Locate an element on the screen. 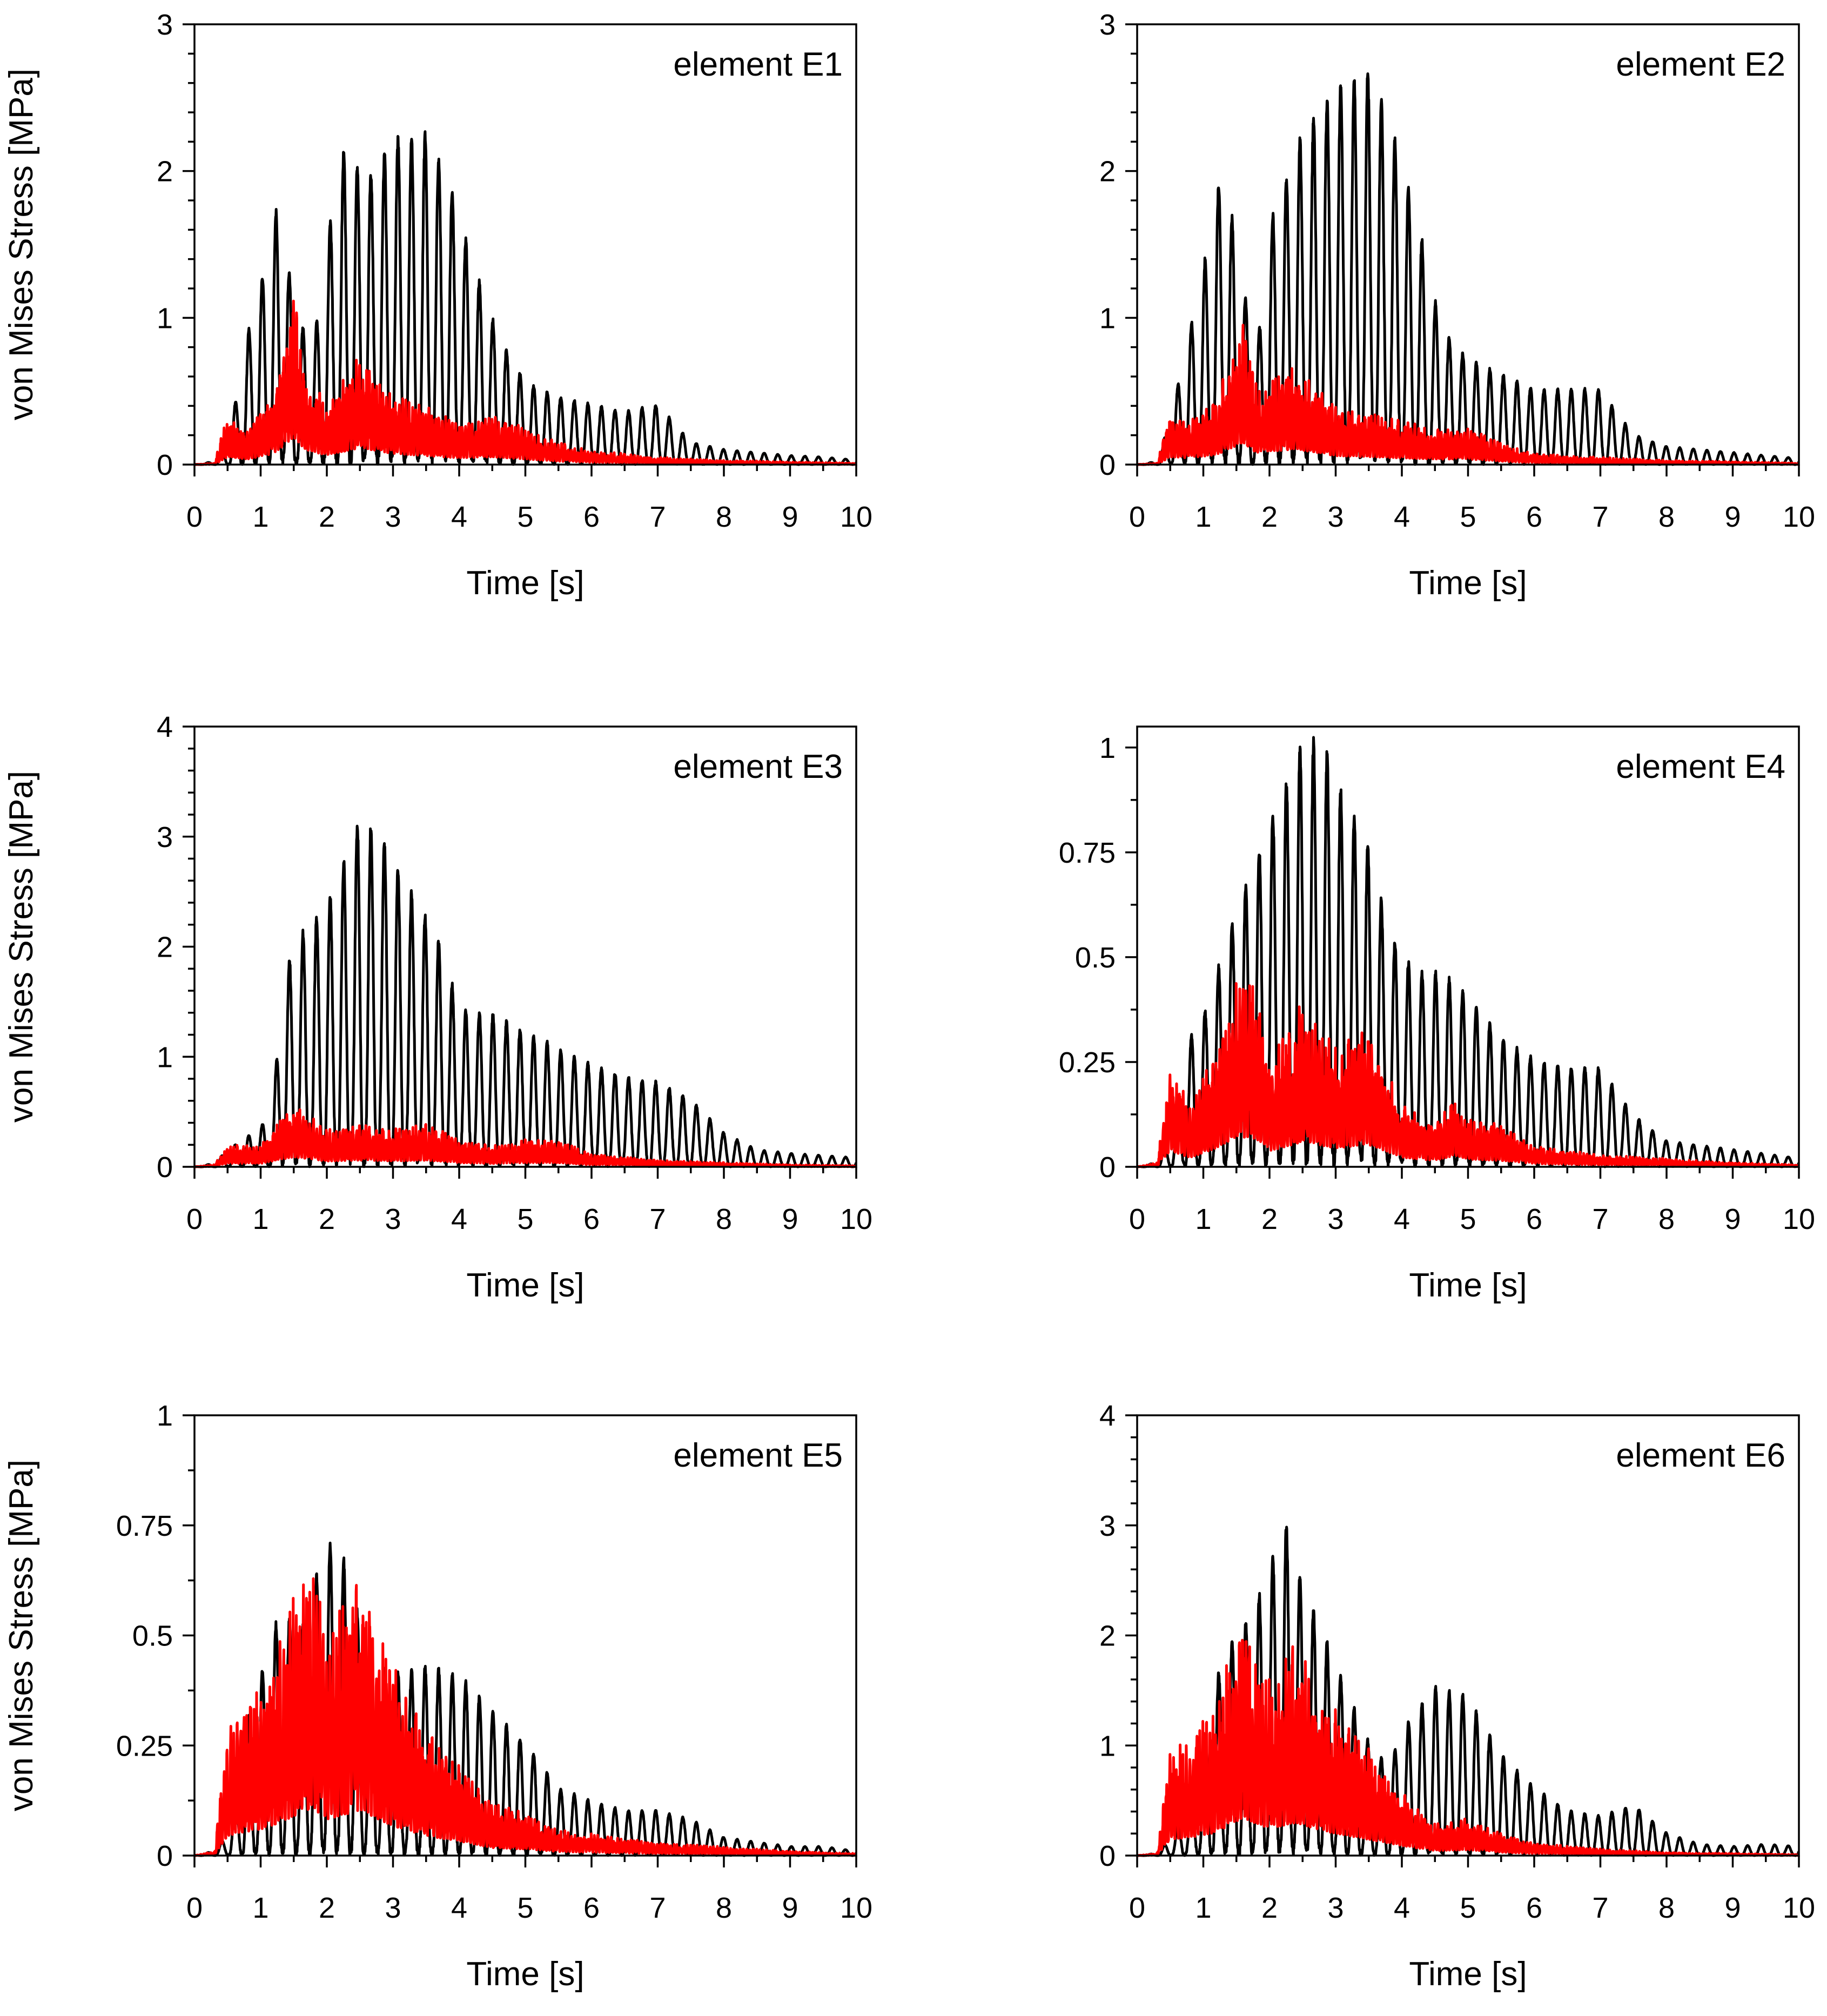  panel-title: element E2 is located at coordinates (1701, 65).